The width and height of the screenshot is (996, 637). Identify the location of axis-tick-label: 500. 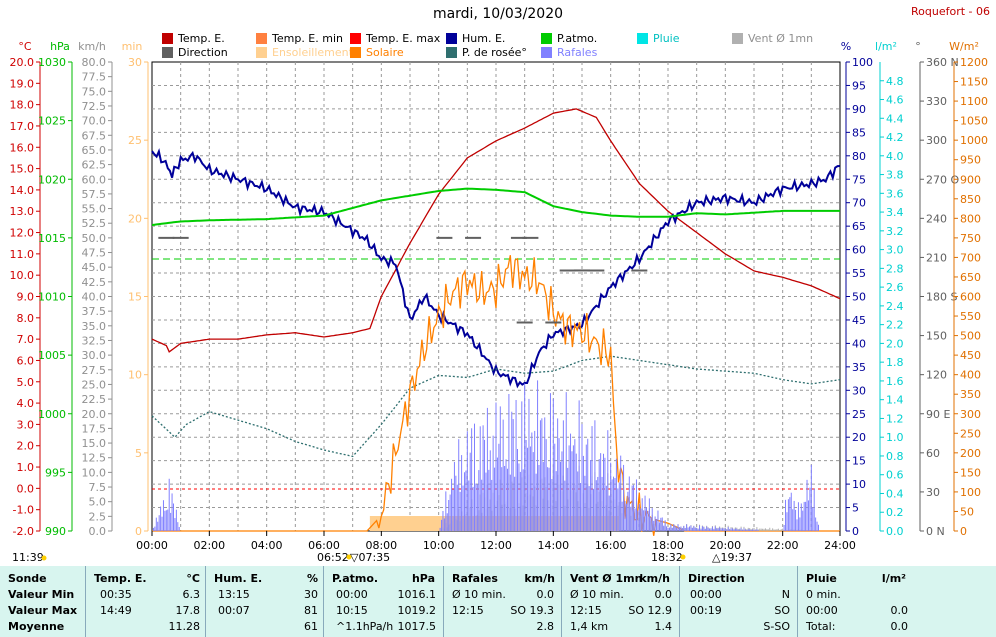
(970, 336).